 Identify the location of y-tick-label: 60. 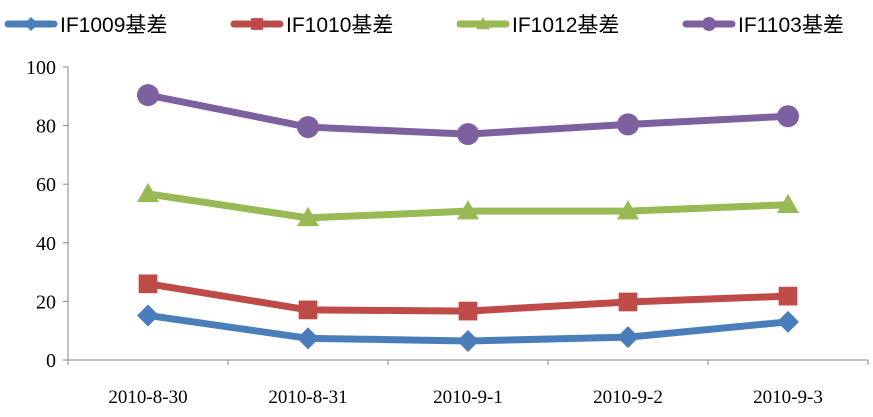
(46, 185).